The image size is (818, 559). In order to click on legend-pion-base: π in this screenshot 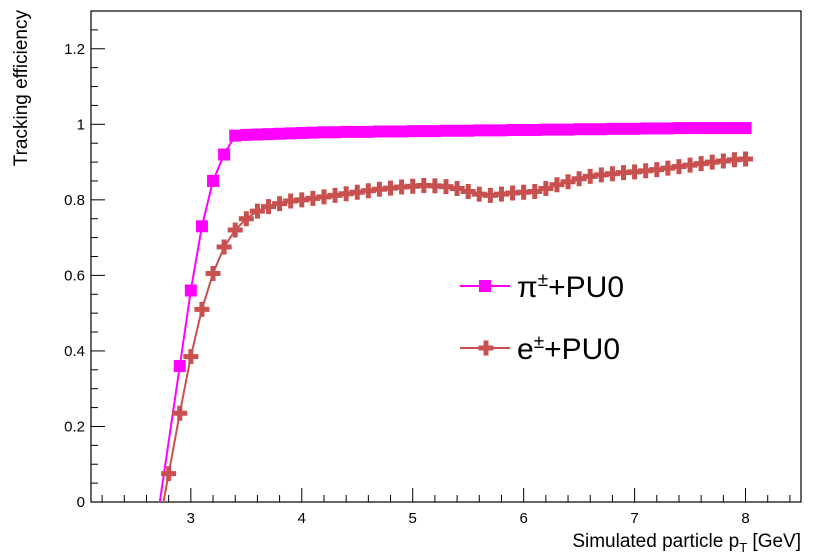, I will do `click(527, 287)`.